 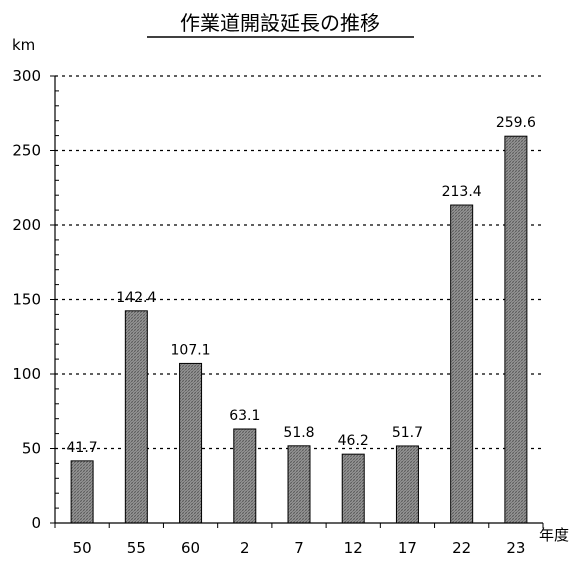 I want to click on data-label-55: 142.4, so click(x=136, y=298).